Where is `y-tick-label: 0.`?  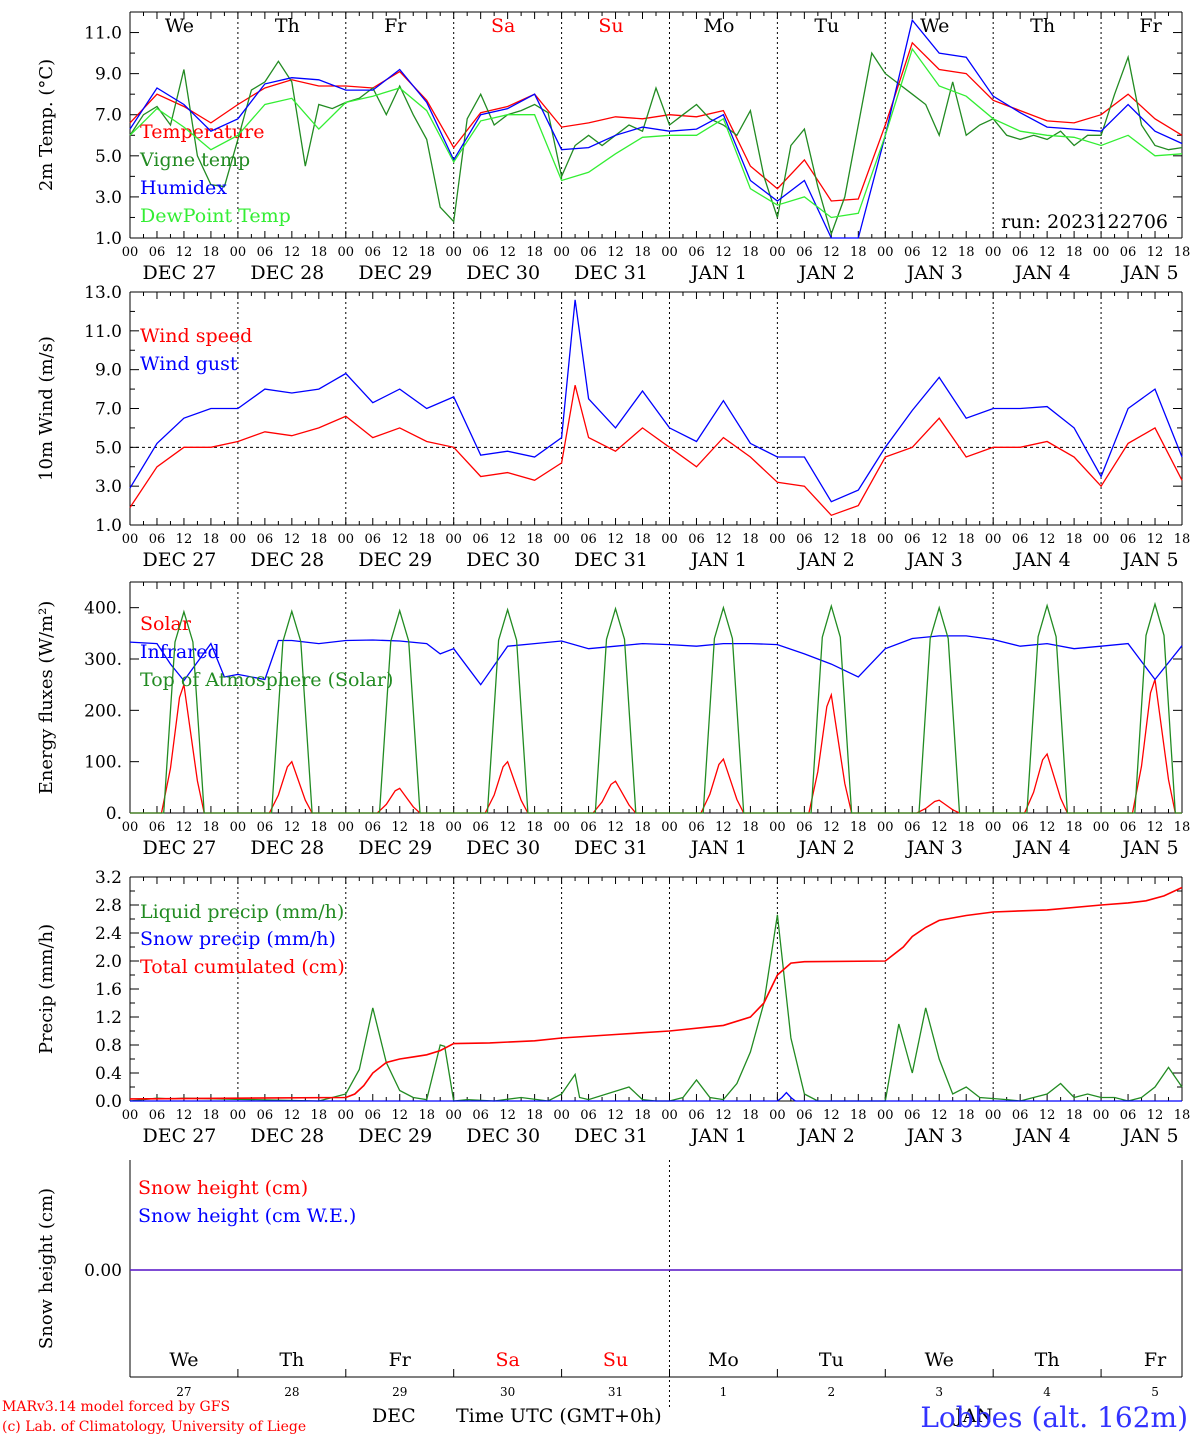 y-tick-label: 0. is located at coordinates (114, 814).